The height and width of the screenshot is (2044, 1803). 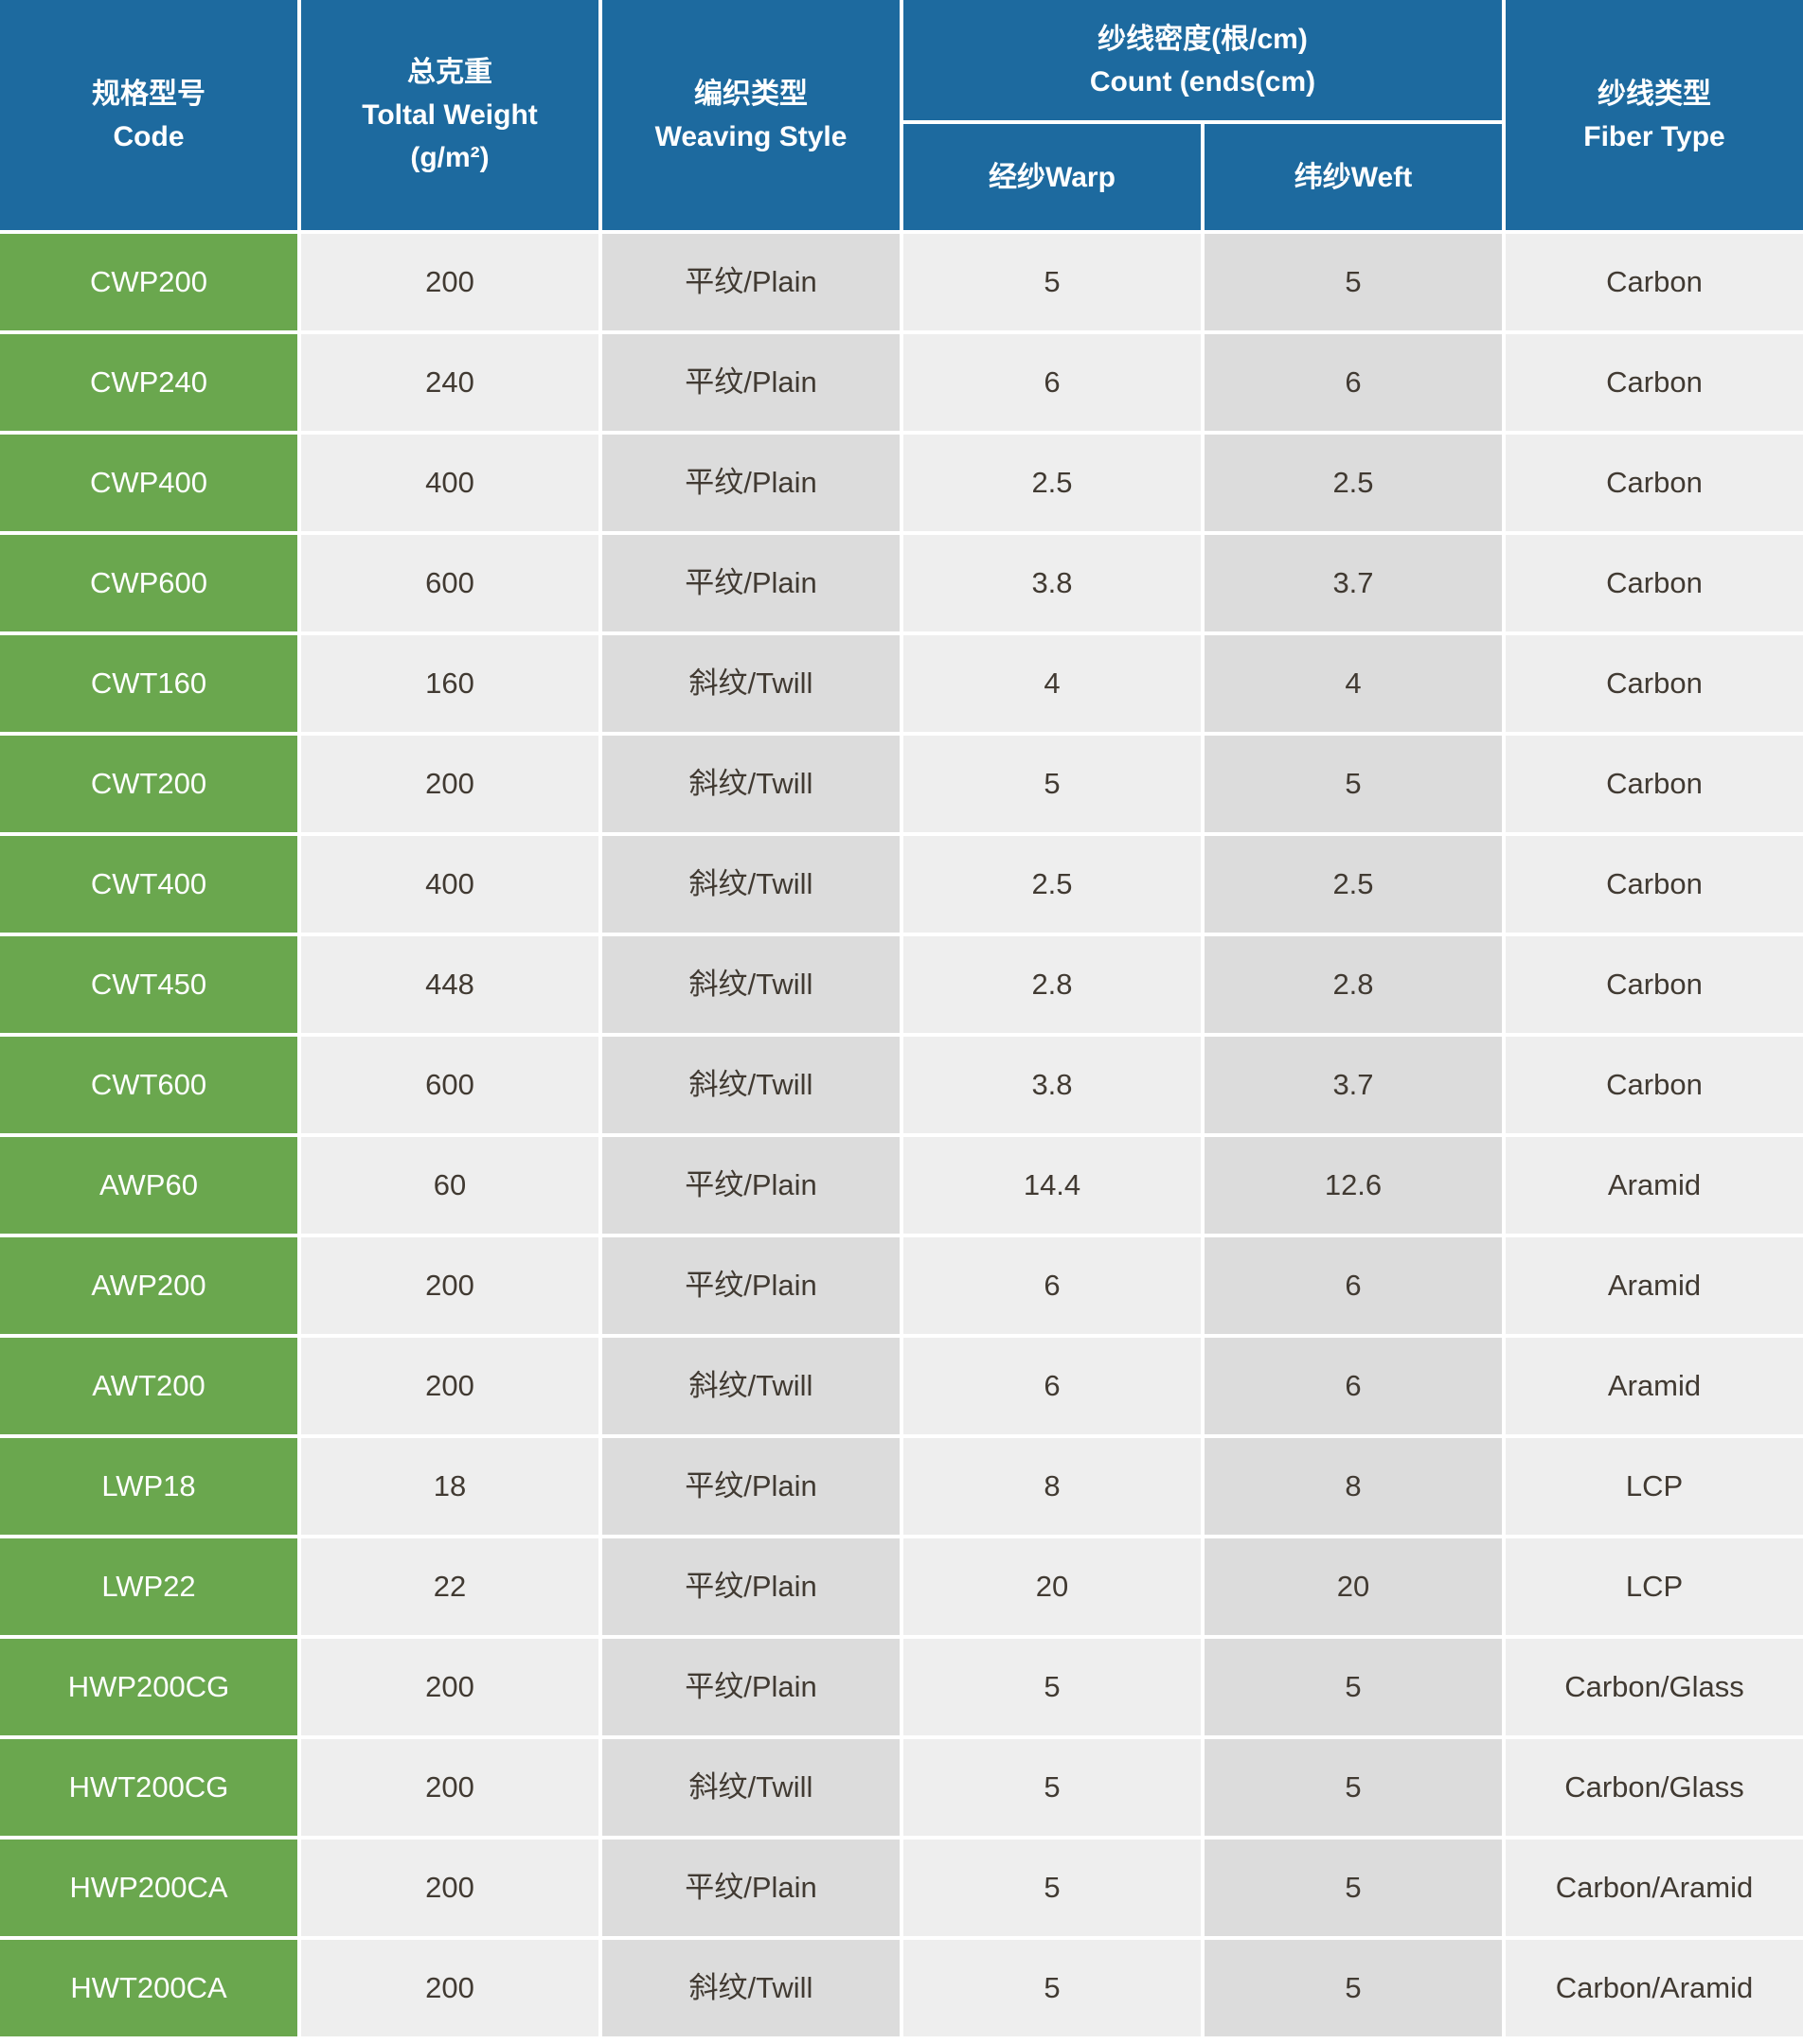 What do you see at coordinates (1052, 884) in the screenshot?
I see `cell-warp-count: 2.5` at bounding box center [1052, 884].